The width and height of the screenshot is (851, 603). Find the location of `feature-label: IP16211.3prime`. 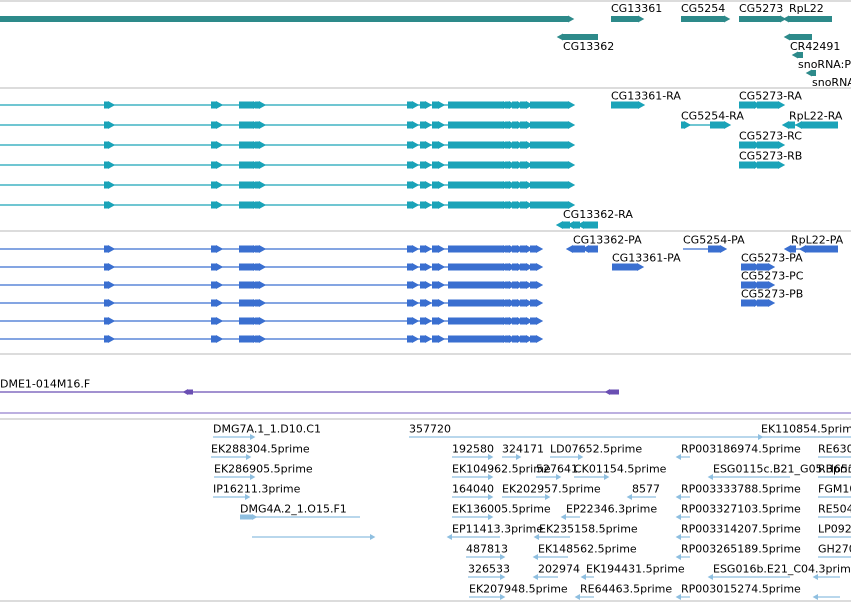

feature-label: IP16211.3prime is located at coordinates (257, 489).